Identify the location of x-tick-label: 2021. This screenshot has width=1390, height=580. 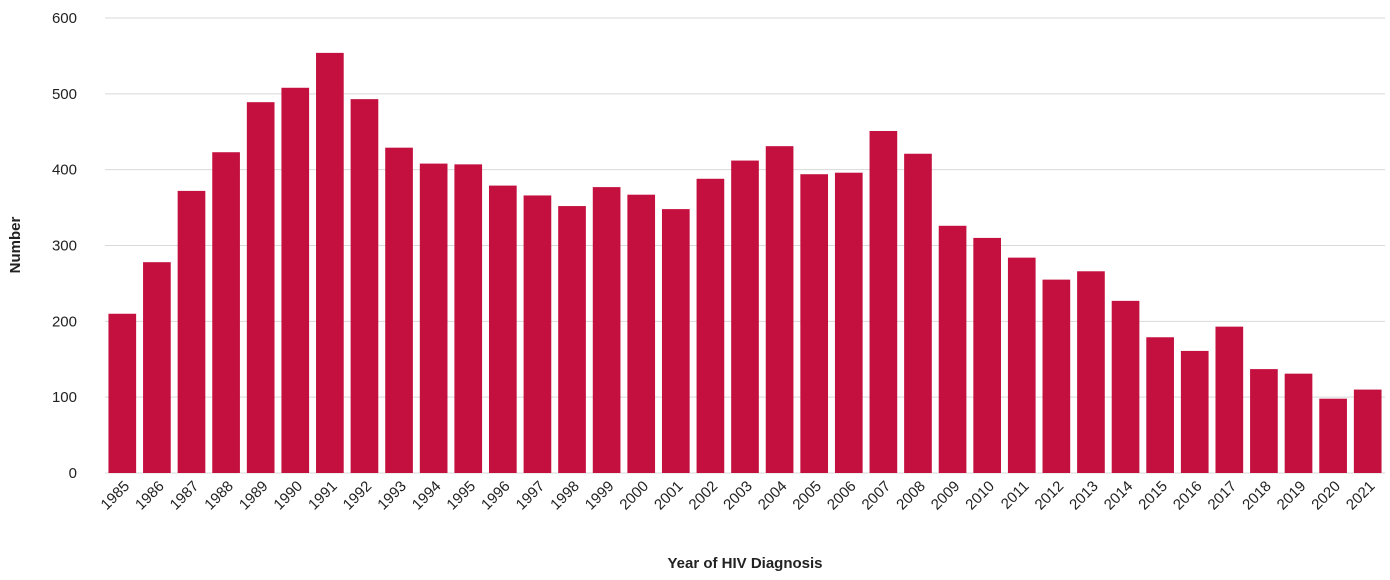
(1361, 496).